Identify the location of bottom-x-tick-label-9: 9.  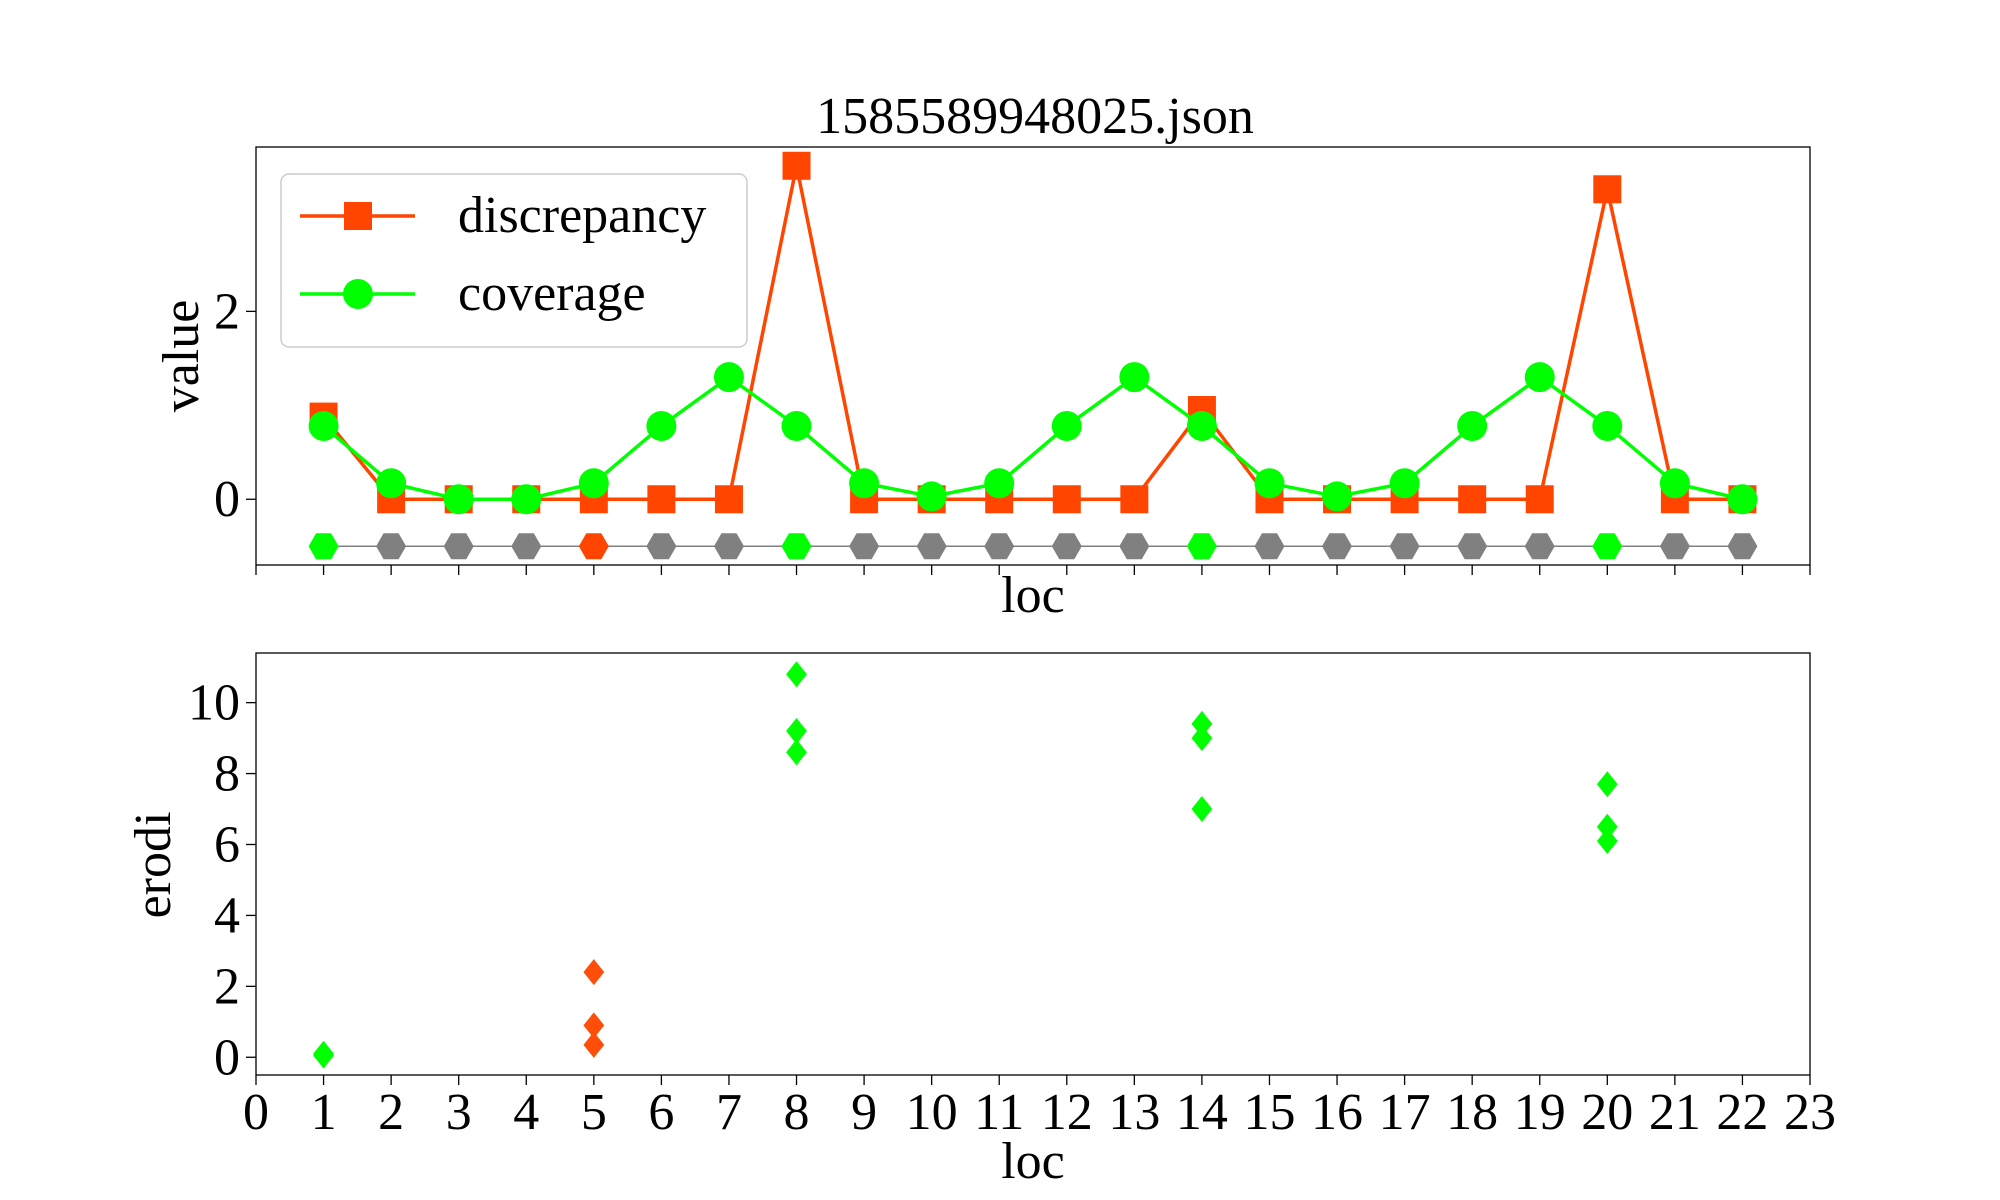
(864, 1112).